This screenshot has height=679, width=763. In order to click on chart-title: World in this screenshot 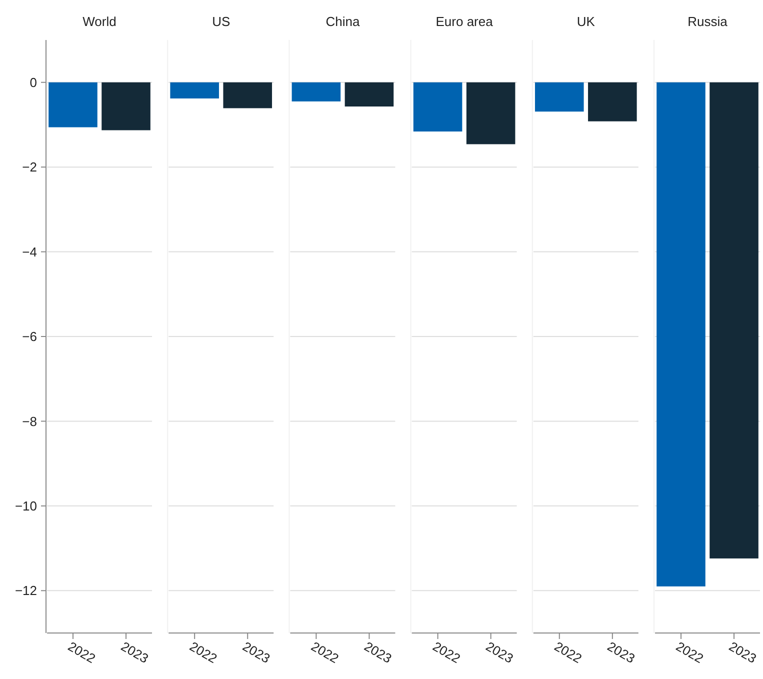, I will do `click(99, 21)`.